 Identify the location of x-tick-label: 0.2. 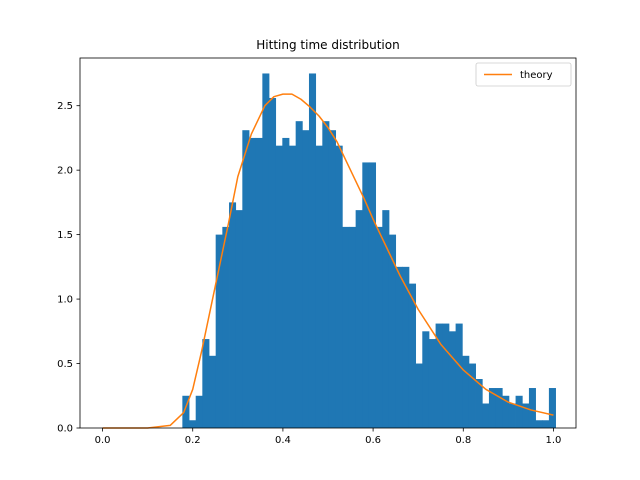
(193, 440).